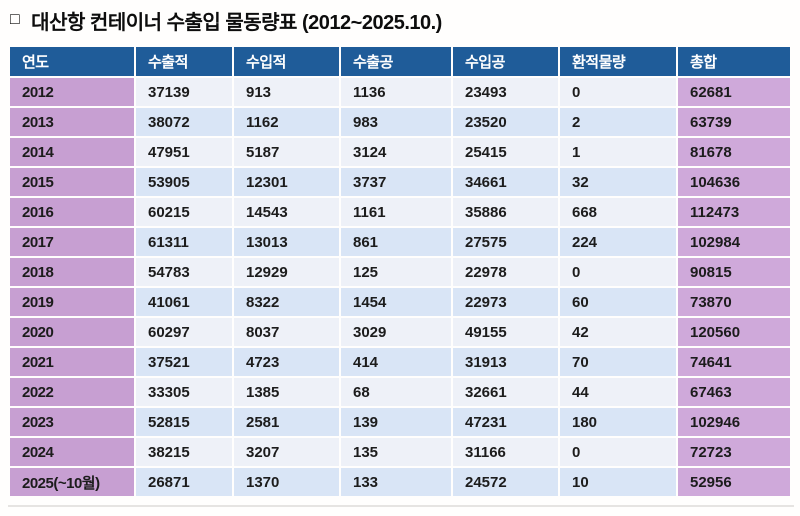  I want to click on value-cell: 12929, so click(286, 272).